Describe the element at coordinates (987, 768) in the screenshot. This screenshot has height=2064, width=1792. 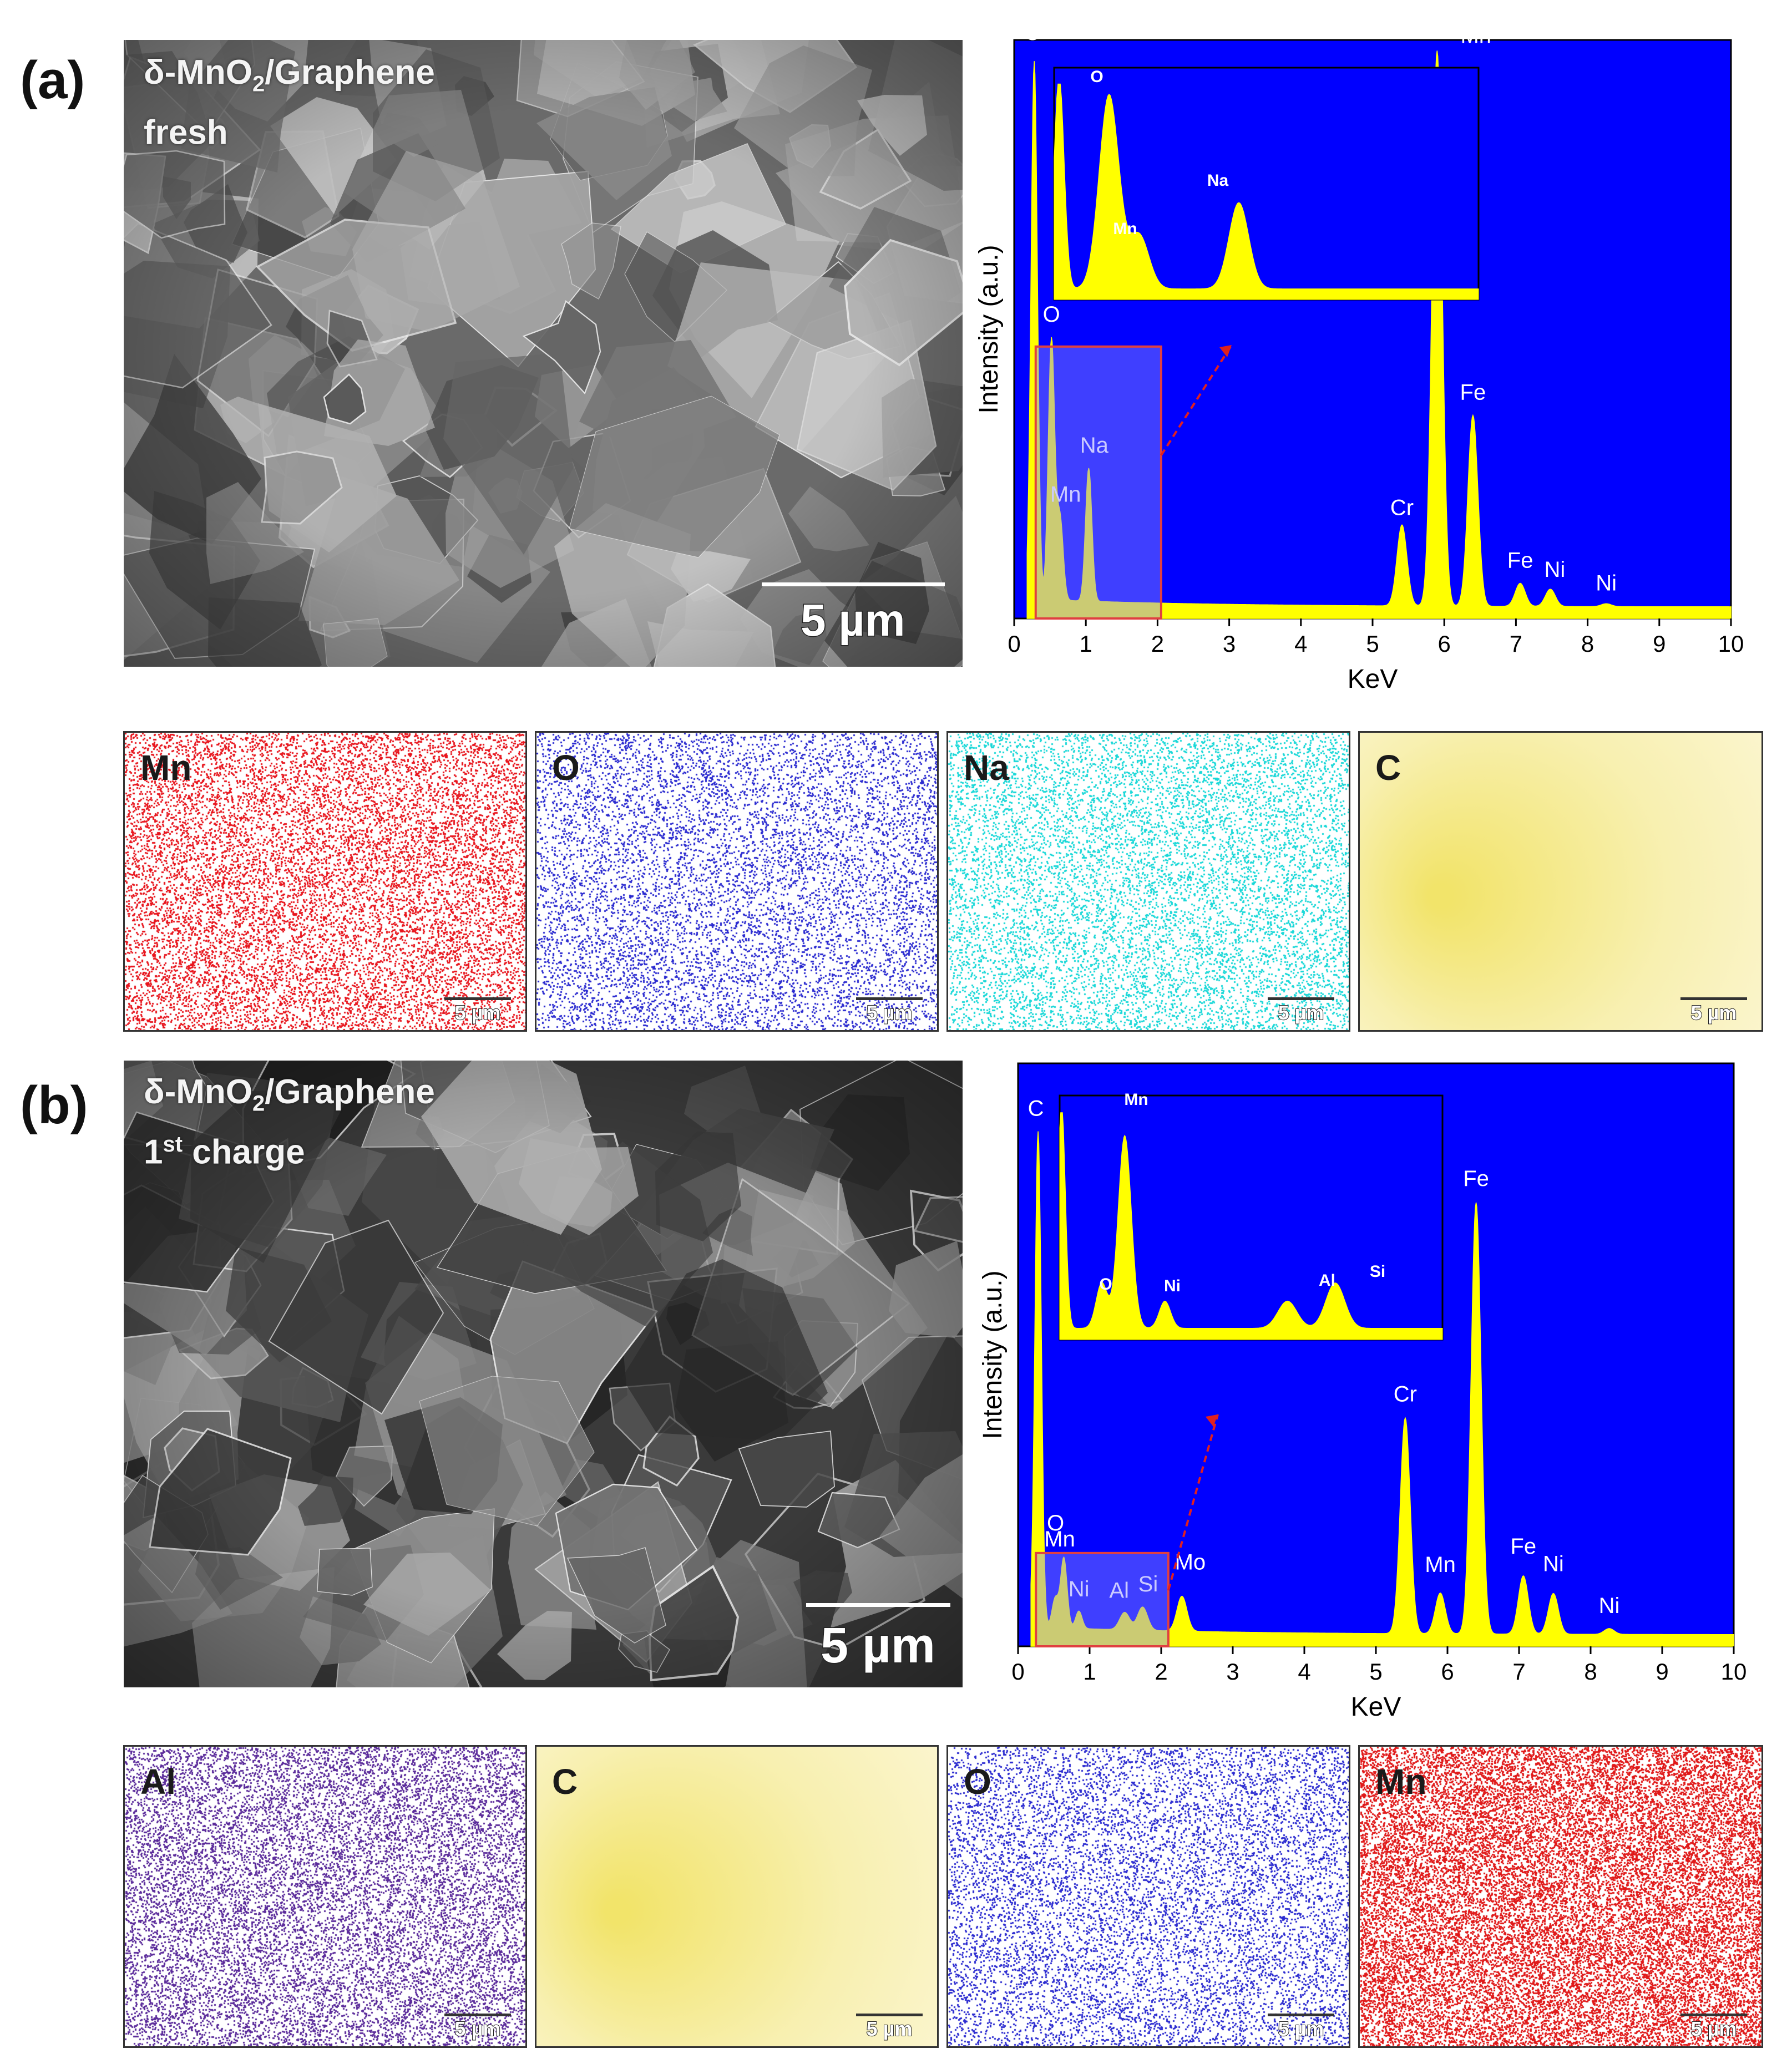
I see `map-label: Na` at that location.